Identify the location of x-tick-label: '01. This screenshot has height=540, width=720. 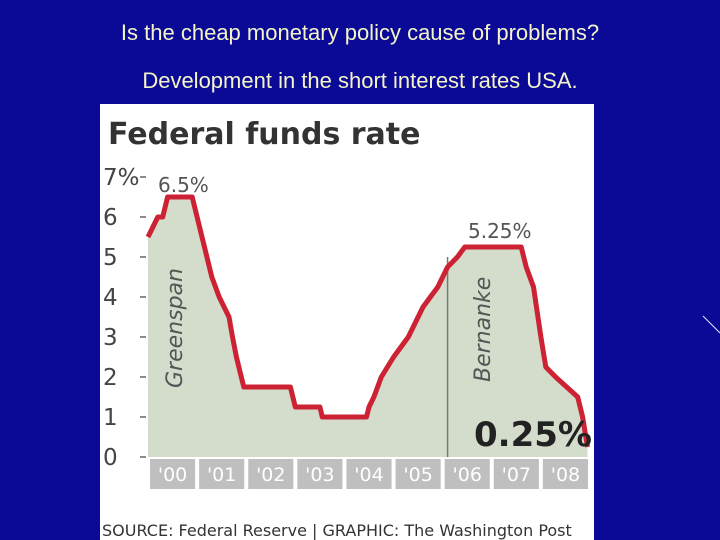
(221, 475).